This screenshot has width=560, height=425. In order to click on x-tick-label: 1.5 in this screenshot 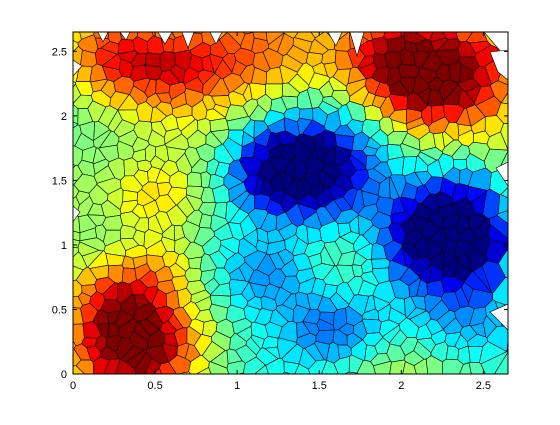, I will do `click(319, 386)`.